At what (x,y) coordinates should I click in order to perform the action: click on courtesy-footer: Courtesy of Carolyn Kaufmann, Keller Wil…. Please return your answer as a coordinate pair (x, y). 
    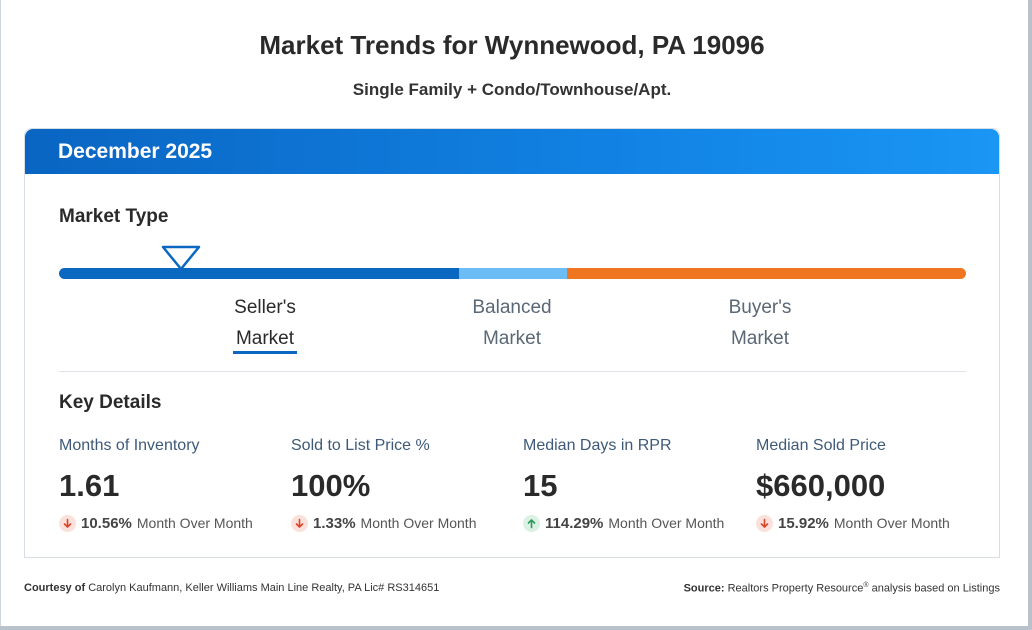
    Looking at the image, I should click on (231, 588).